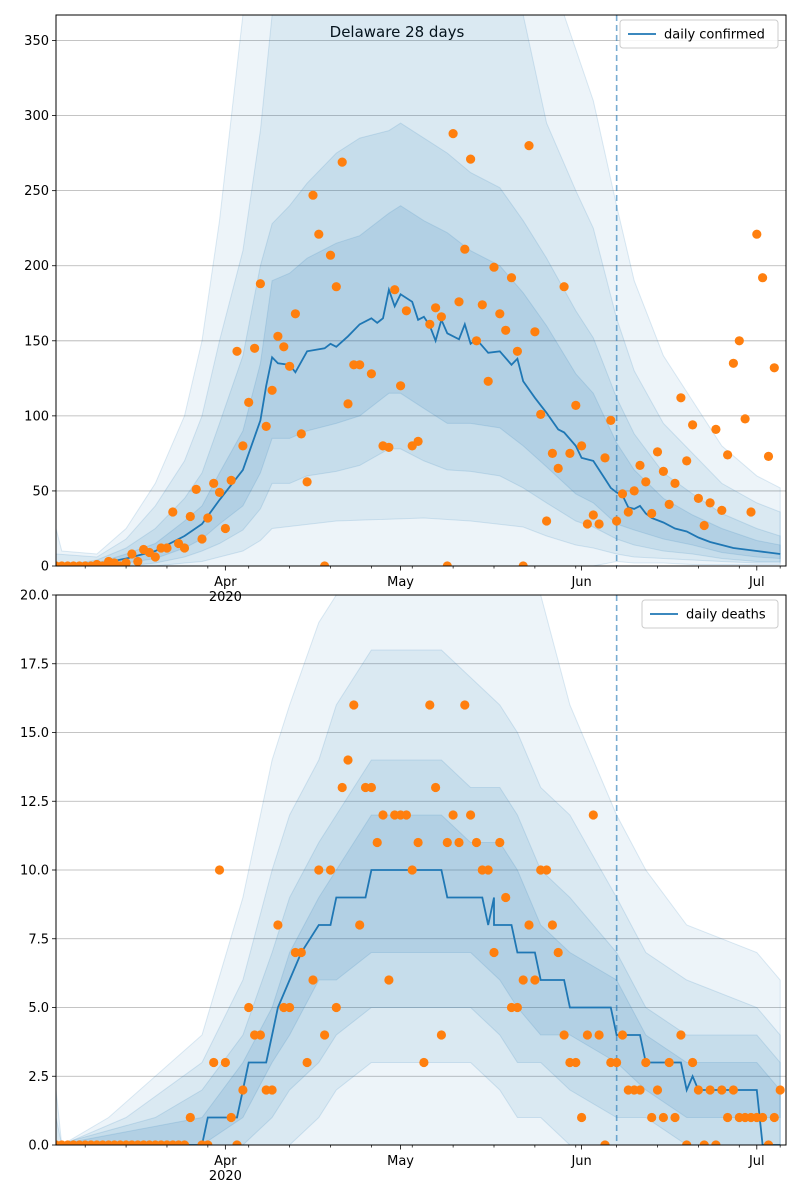 The image size is (800, 1200). I want to click on deaths-xtick-sublabel: 2020, so click(225, 1176).